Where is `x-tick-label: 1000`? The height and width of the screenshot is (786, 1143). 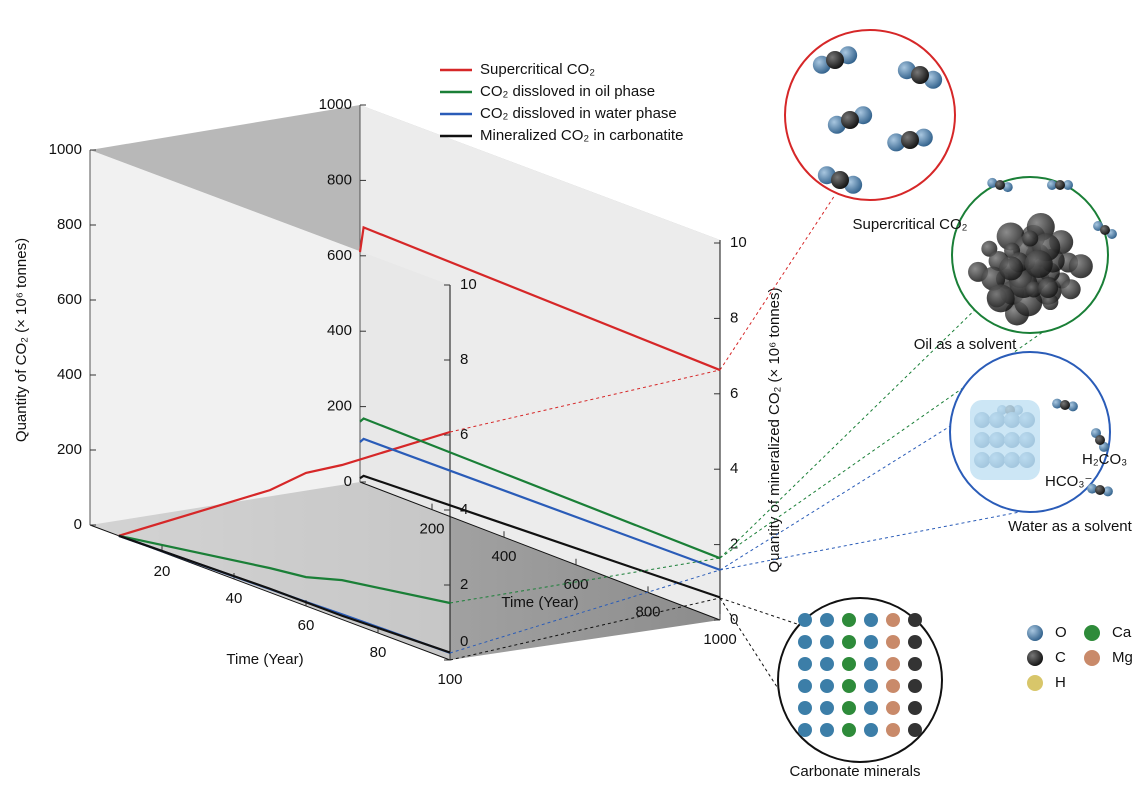
x-tick-label: 1000 is located at coordinates (719, 639).